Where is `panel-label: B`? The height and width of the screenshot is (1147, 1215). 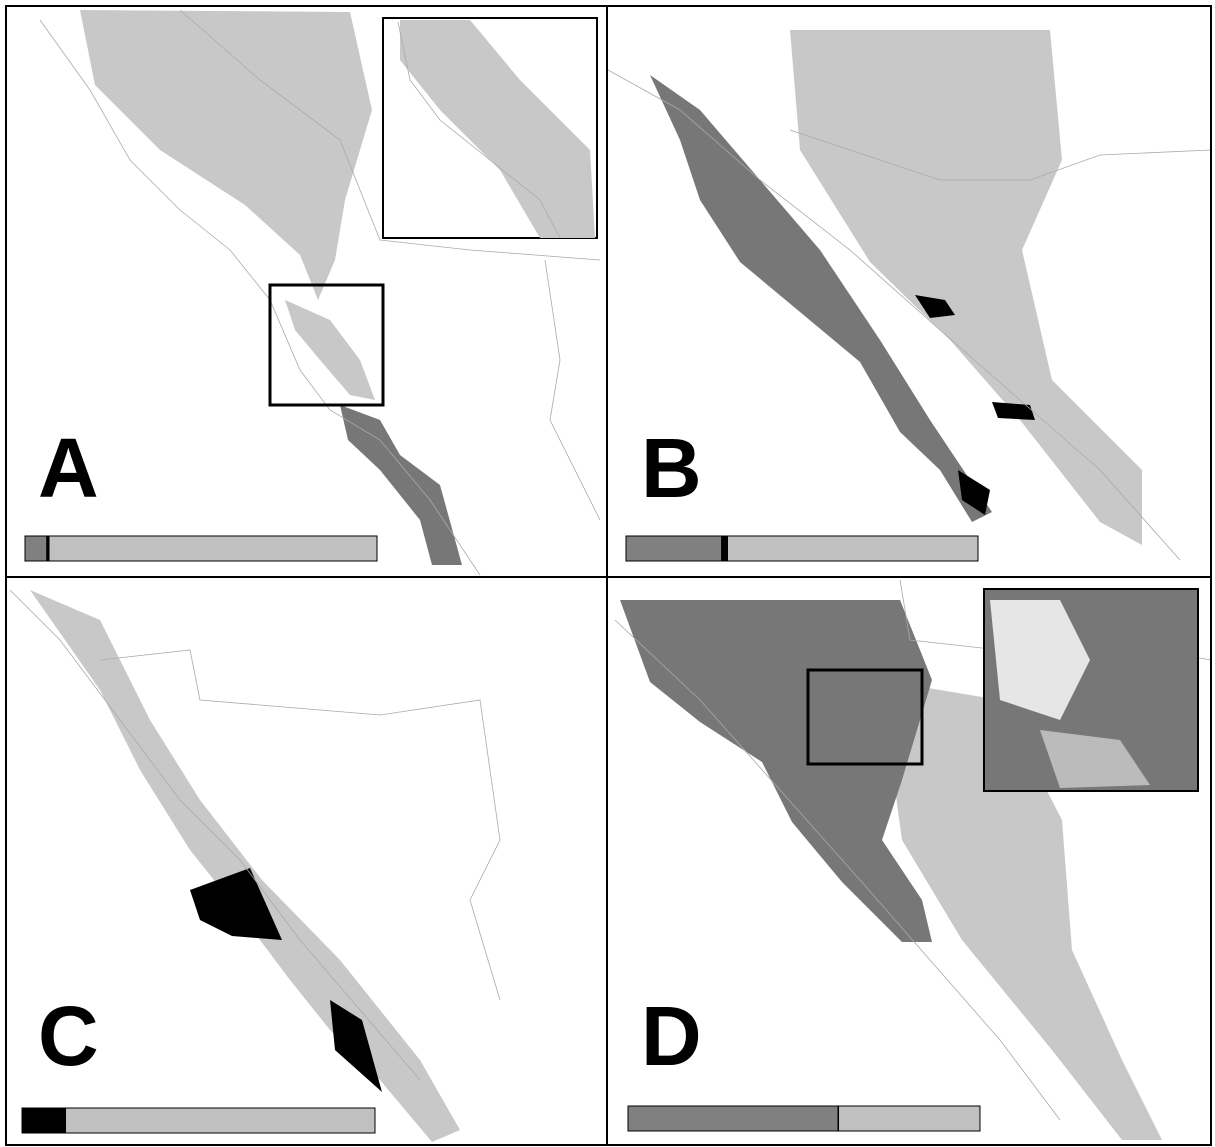
panel-label: B is located at coordinates (671, 468).